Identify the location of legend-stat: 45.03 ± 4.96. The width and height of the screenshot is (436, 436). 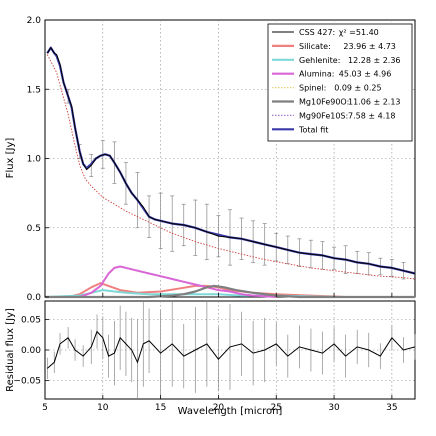
(365, 74).